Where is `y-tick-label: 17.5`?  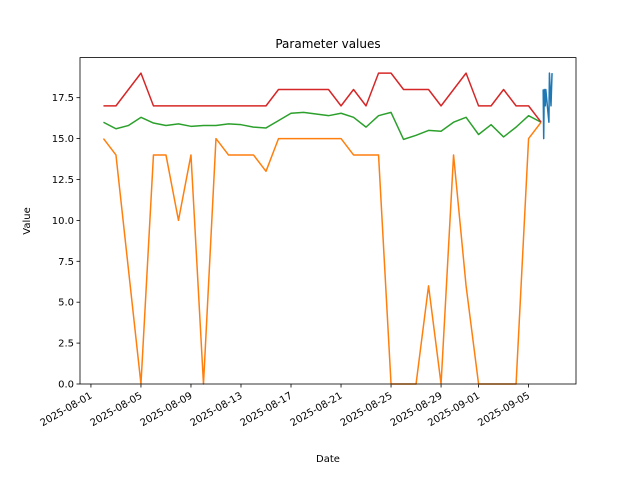 y-tick-label: 17.5 is located at coordinates (63, 98).